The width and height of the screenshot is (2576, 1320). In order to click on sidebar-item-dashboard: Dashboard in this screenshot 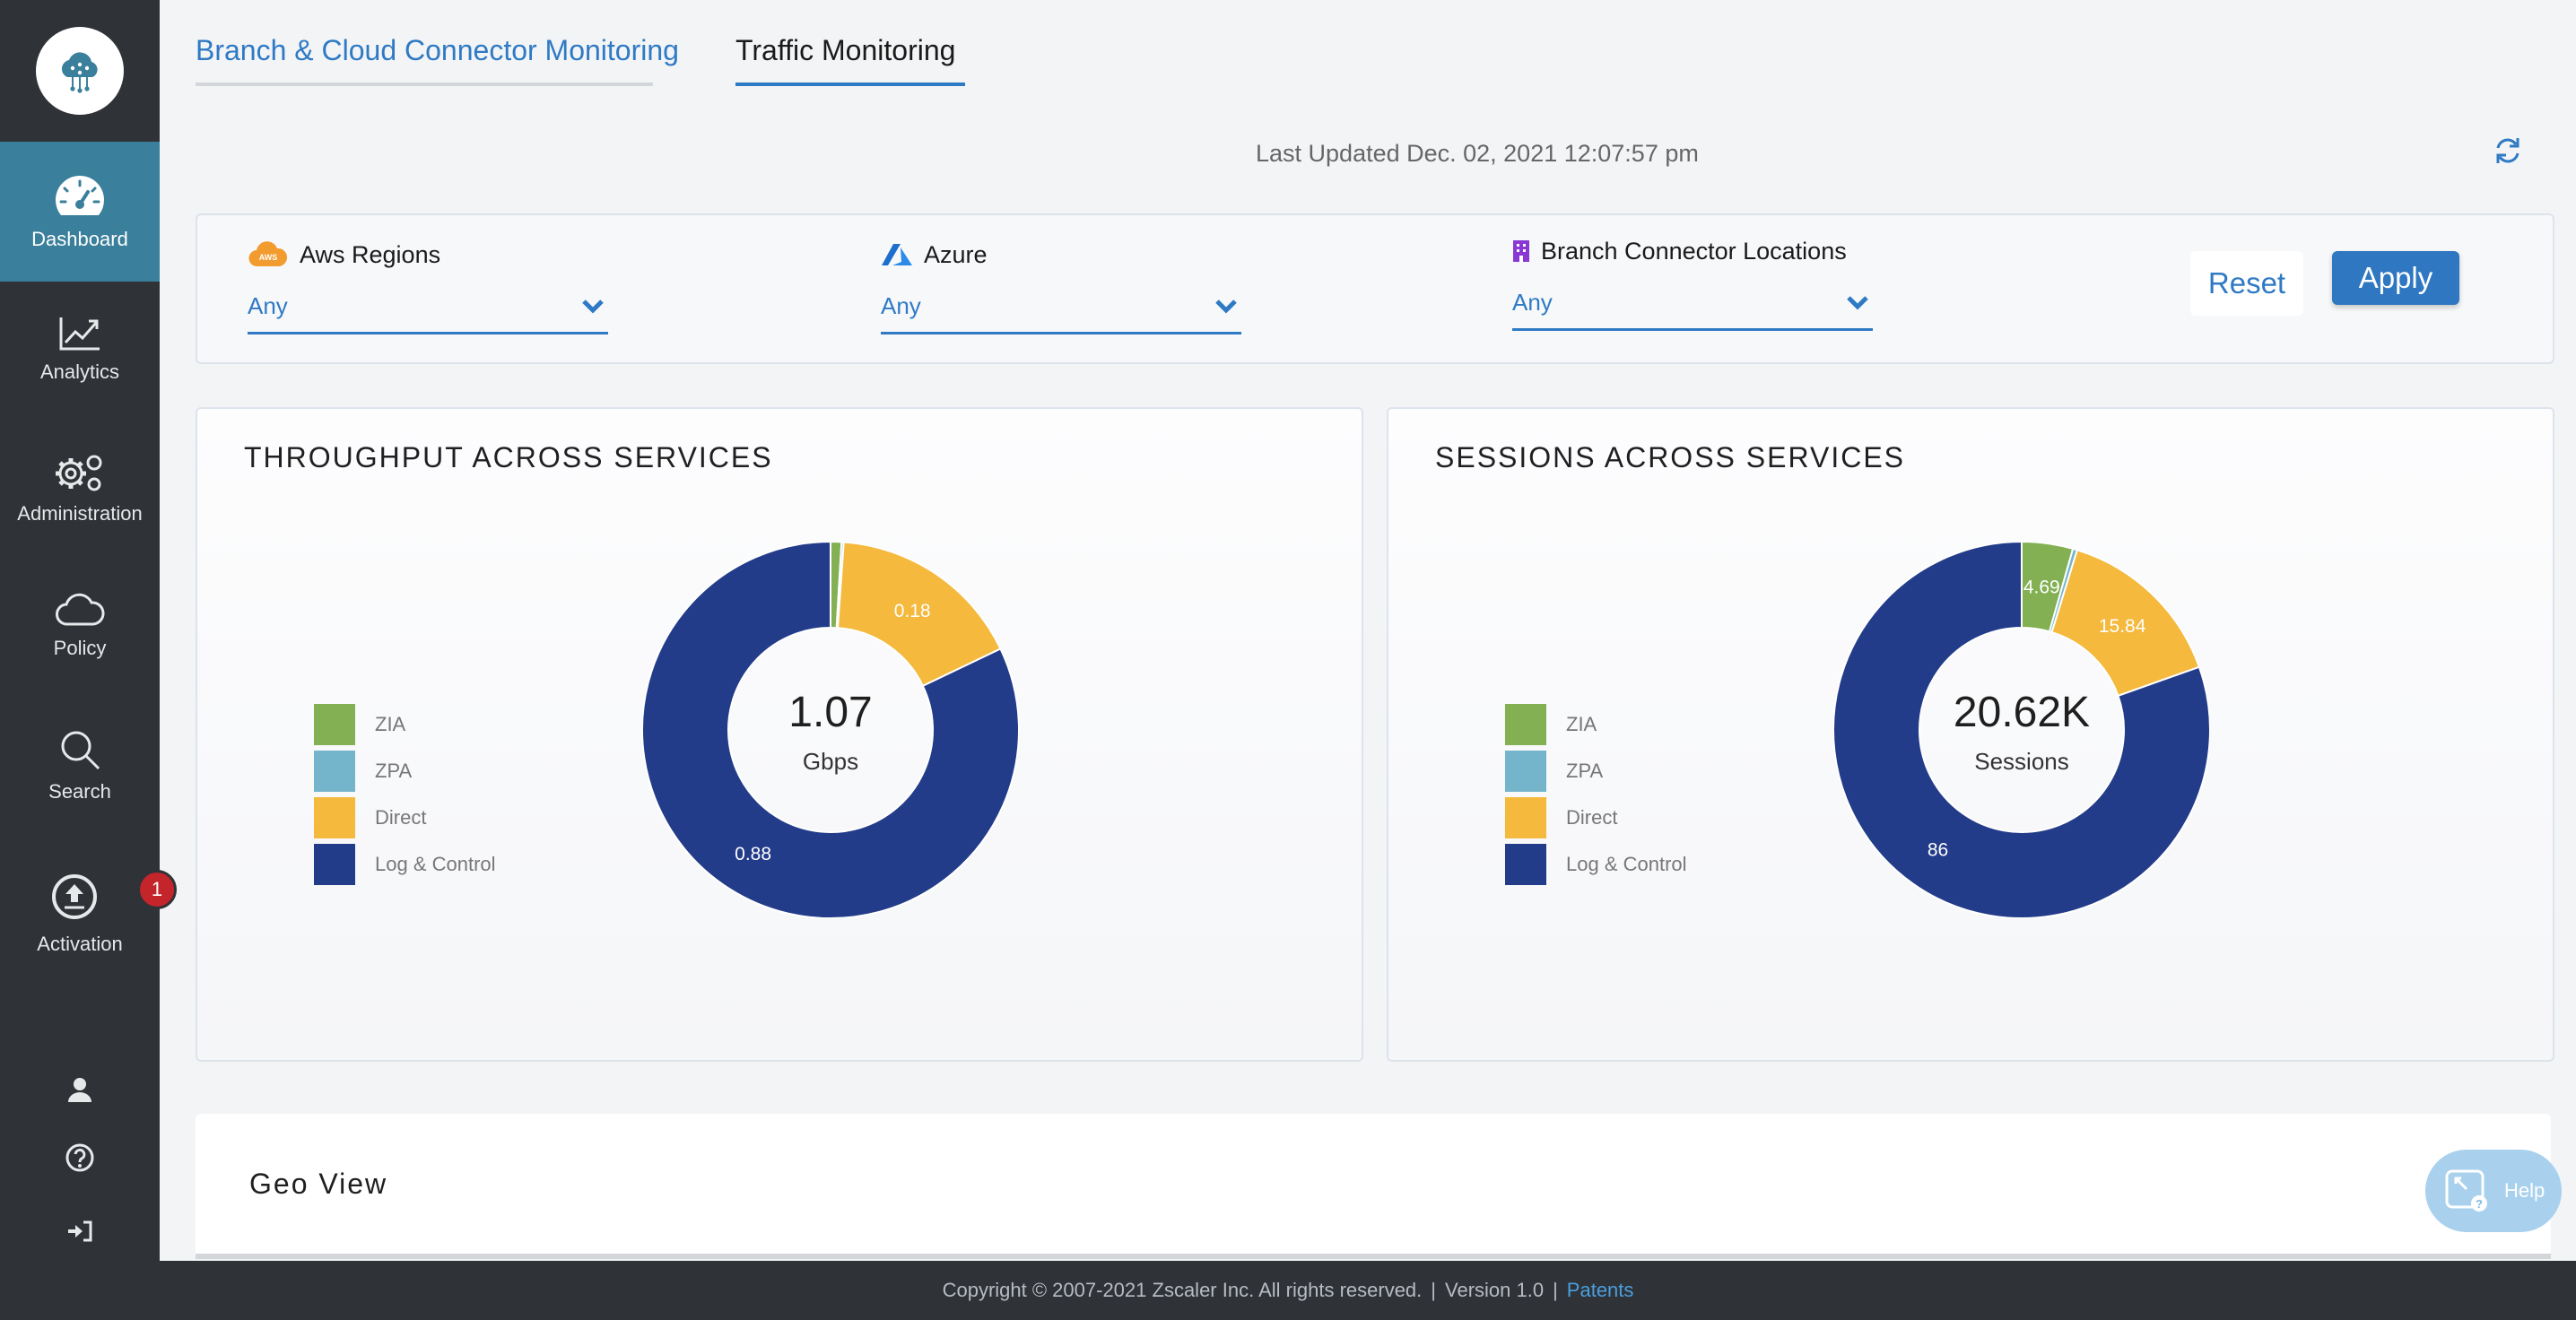, I will do `click(80, 212)`.